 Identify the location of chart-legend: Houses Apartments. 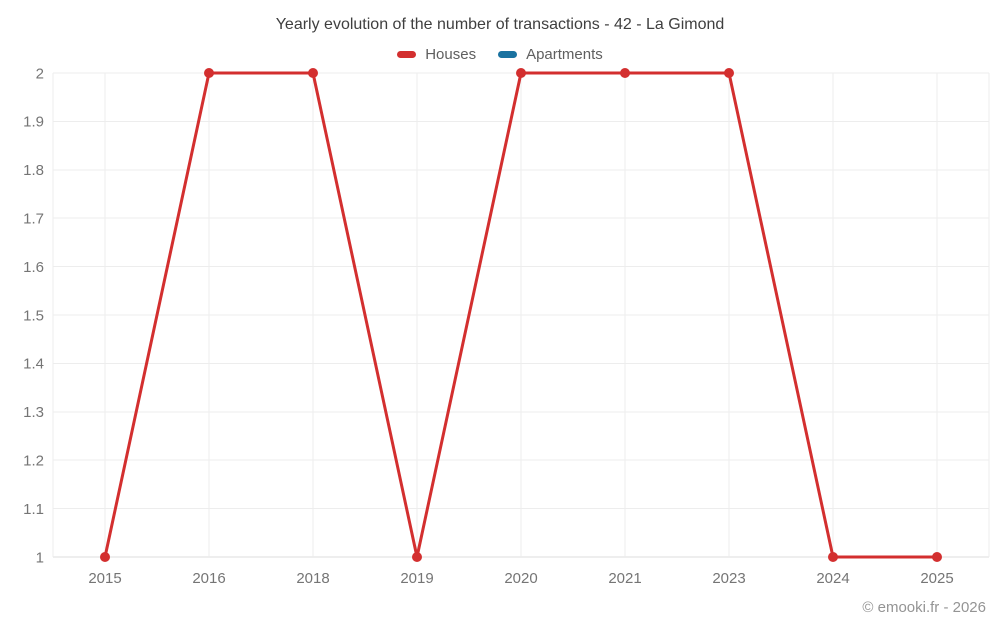
(500, 54).